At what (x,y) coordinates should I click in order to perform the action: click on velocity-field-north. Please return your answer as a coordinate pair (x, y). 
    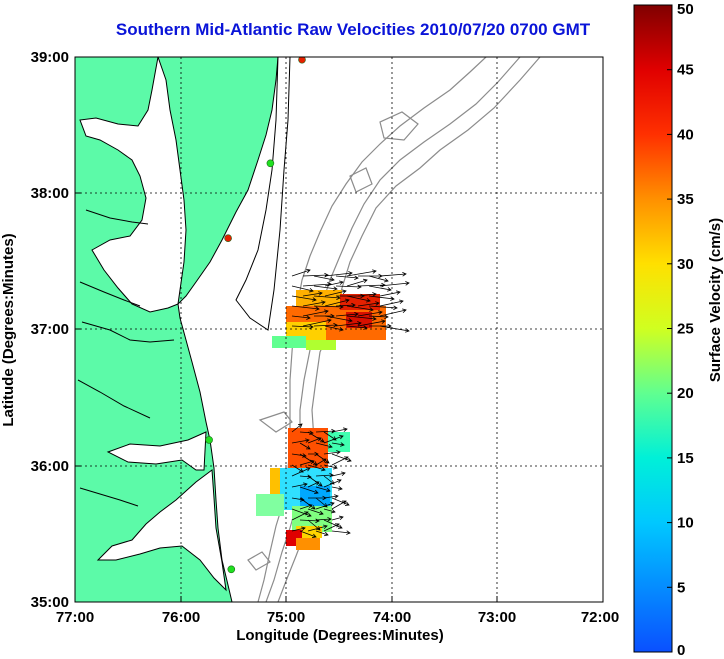
    Looking at the image, I should click on (329, 320).